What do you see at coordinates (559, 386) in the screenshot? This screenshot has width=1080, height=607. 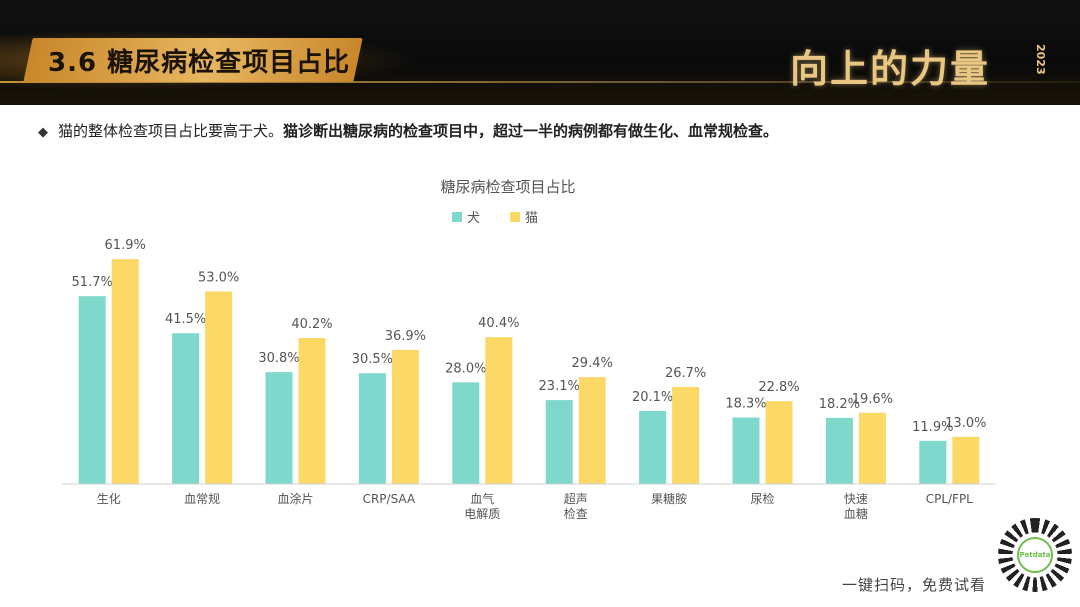 I see `value-label-dog-5: 23.1%` at bounding box center [559, 386].